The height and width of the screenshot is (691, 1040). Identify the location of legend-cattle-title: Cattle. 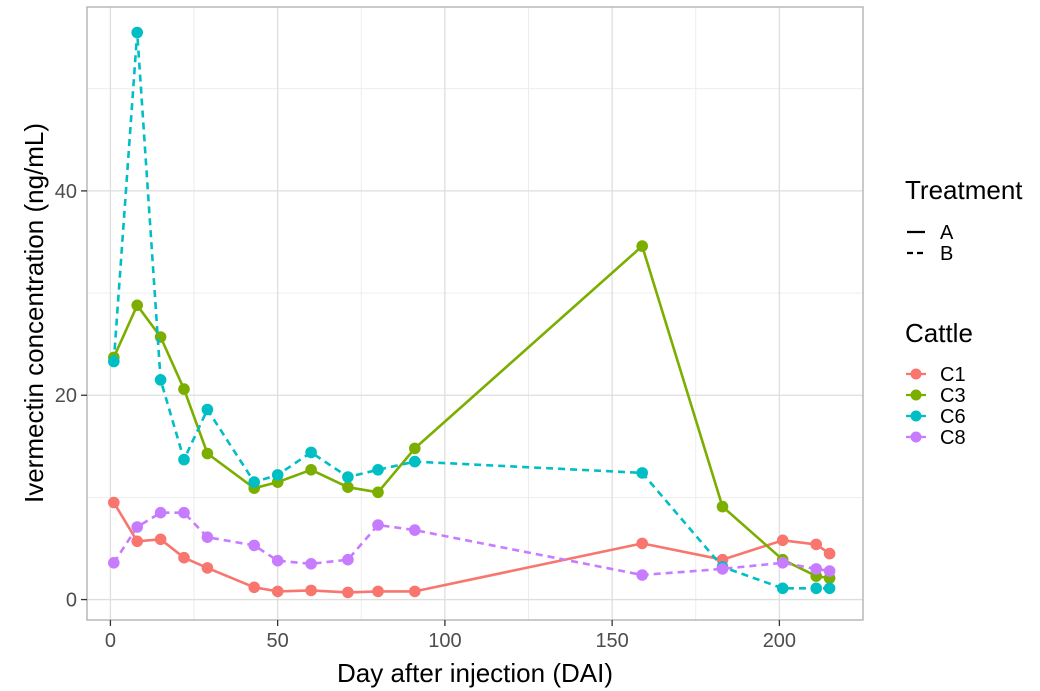
(939, 333).